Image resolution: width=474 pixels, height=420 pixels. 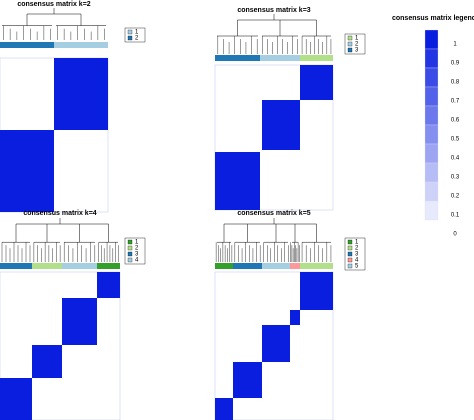 I want to click on panel-title: consensus matrix k=5, so click(x=273, y=213).